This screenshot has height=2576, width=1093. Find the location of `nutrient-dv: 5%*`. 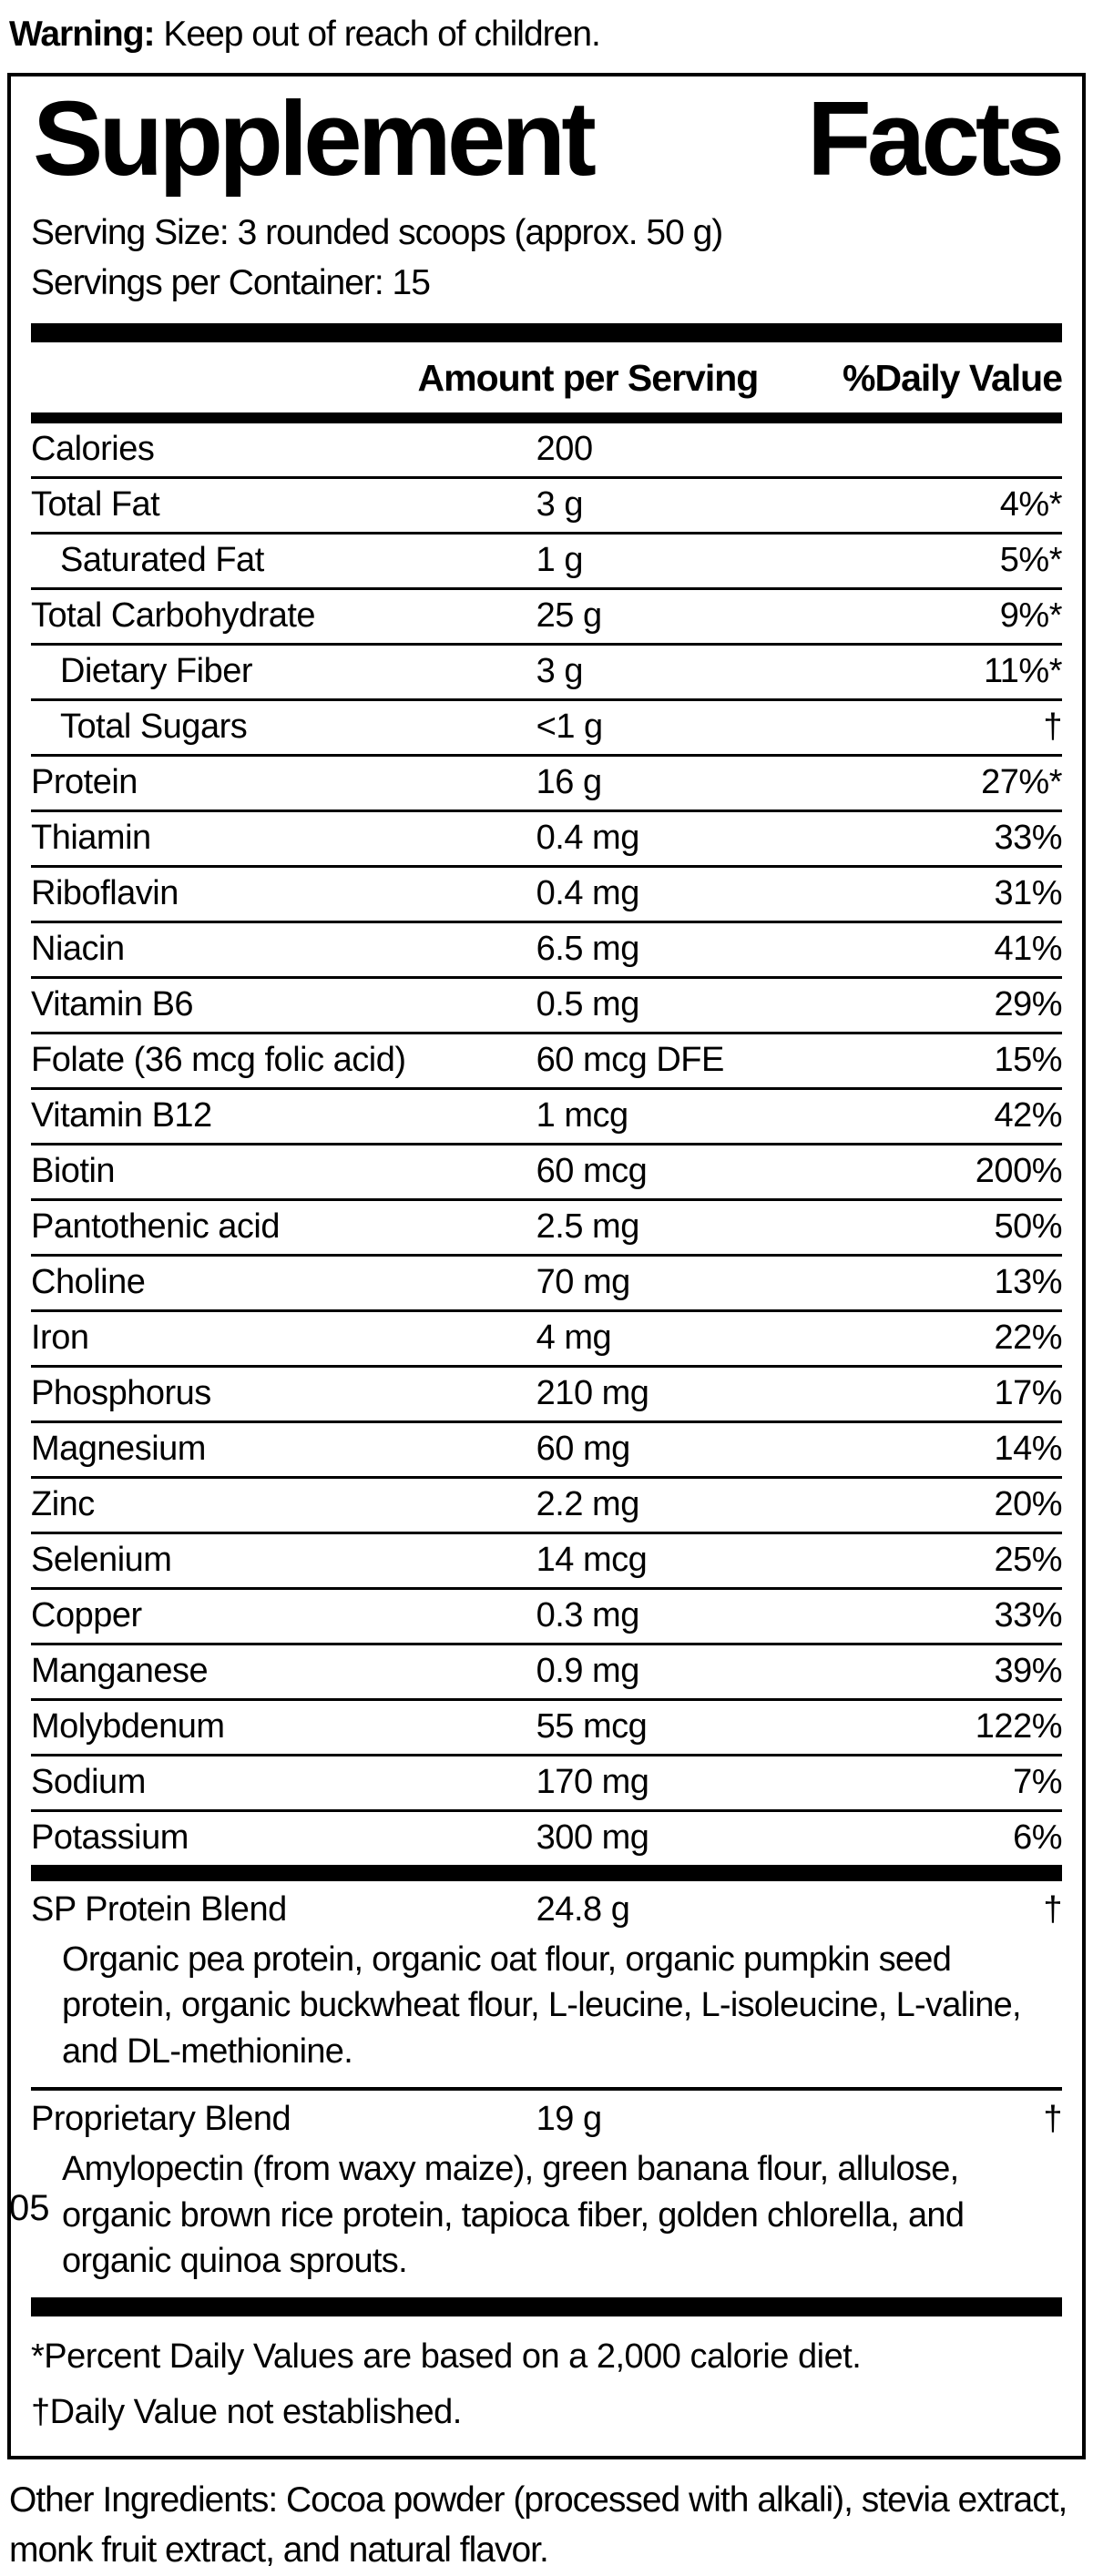

nutrient-dv: 5%* is located at coordinates (1031, 559).